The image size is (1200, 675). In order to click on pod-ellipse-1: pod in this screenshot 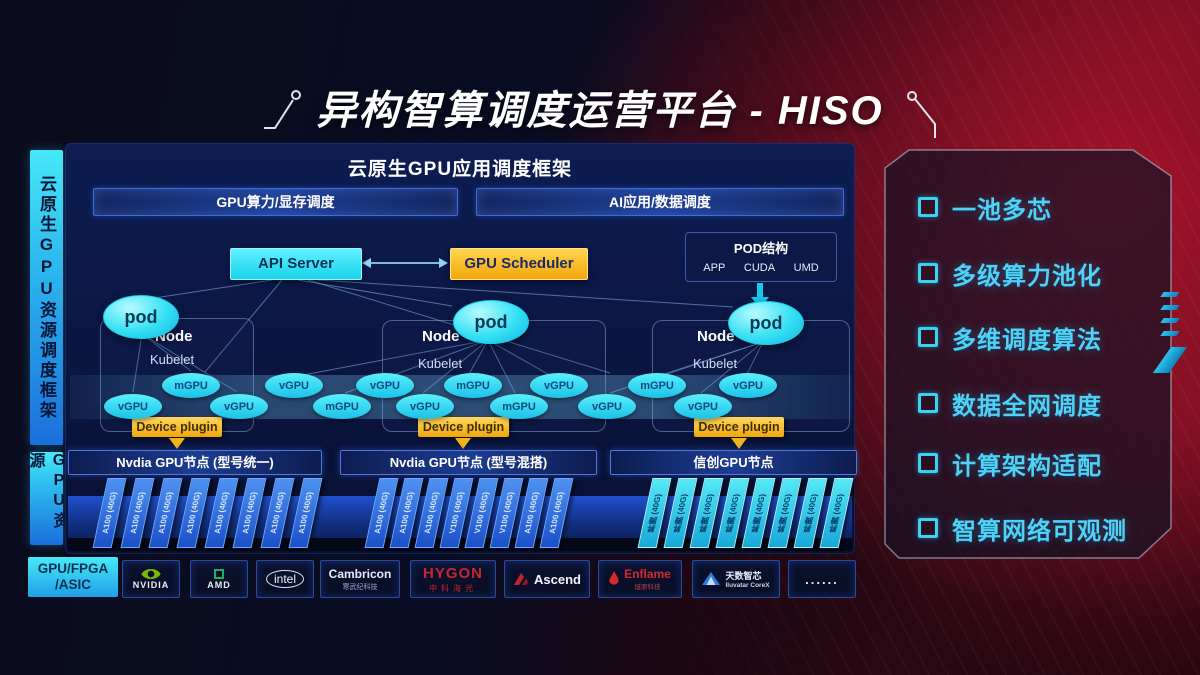, I will do `click(141, 317)`.